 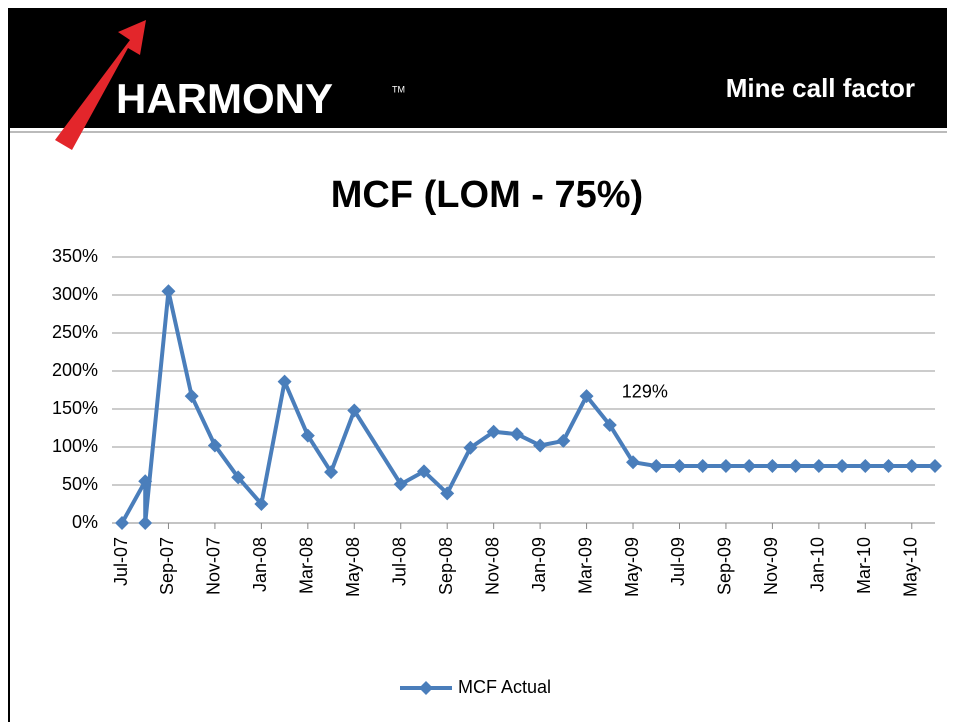 I want to click on x-tick-label: Jul-08, so click(x=399, y=561).